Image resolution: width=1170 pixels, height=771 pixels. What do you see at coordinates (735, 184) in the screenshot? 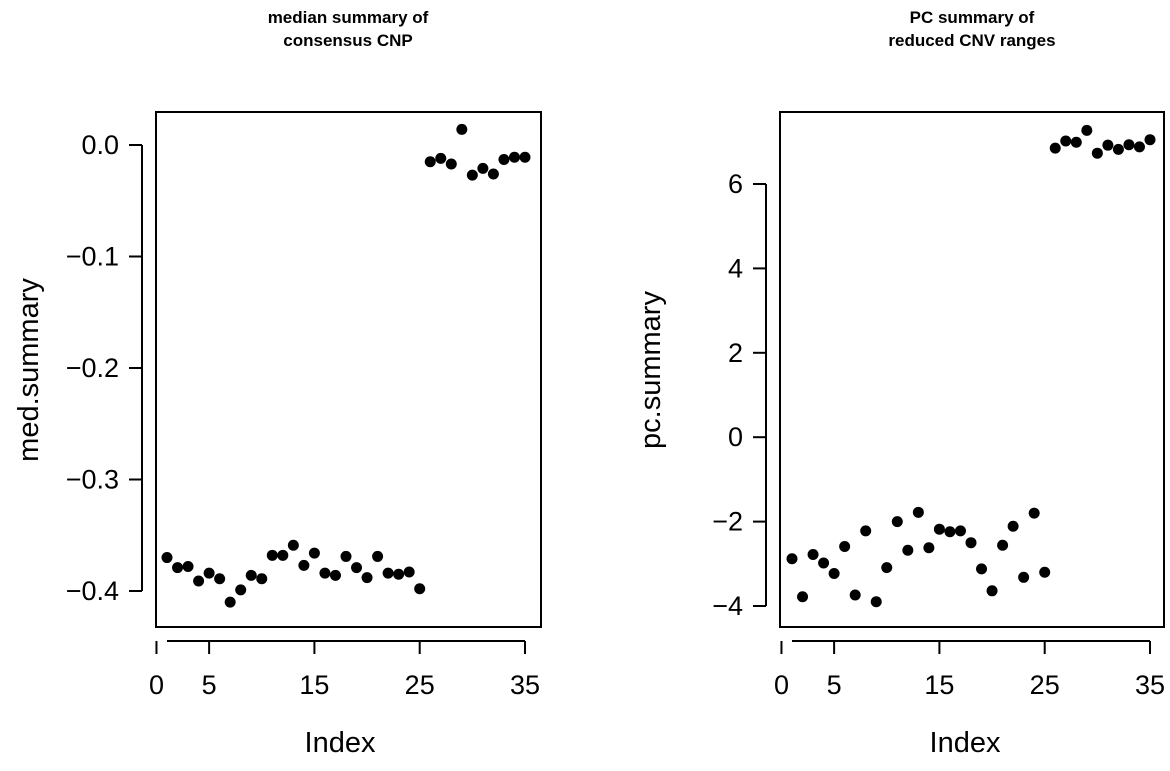
I see `y-tick-label: 6` at bounding box center [735, 184].